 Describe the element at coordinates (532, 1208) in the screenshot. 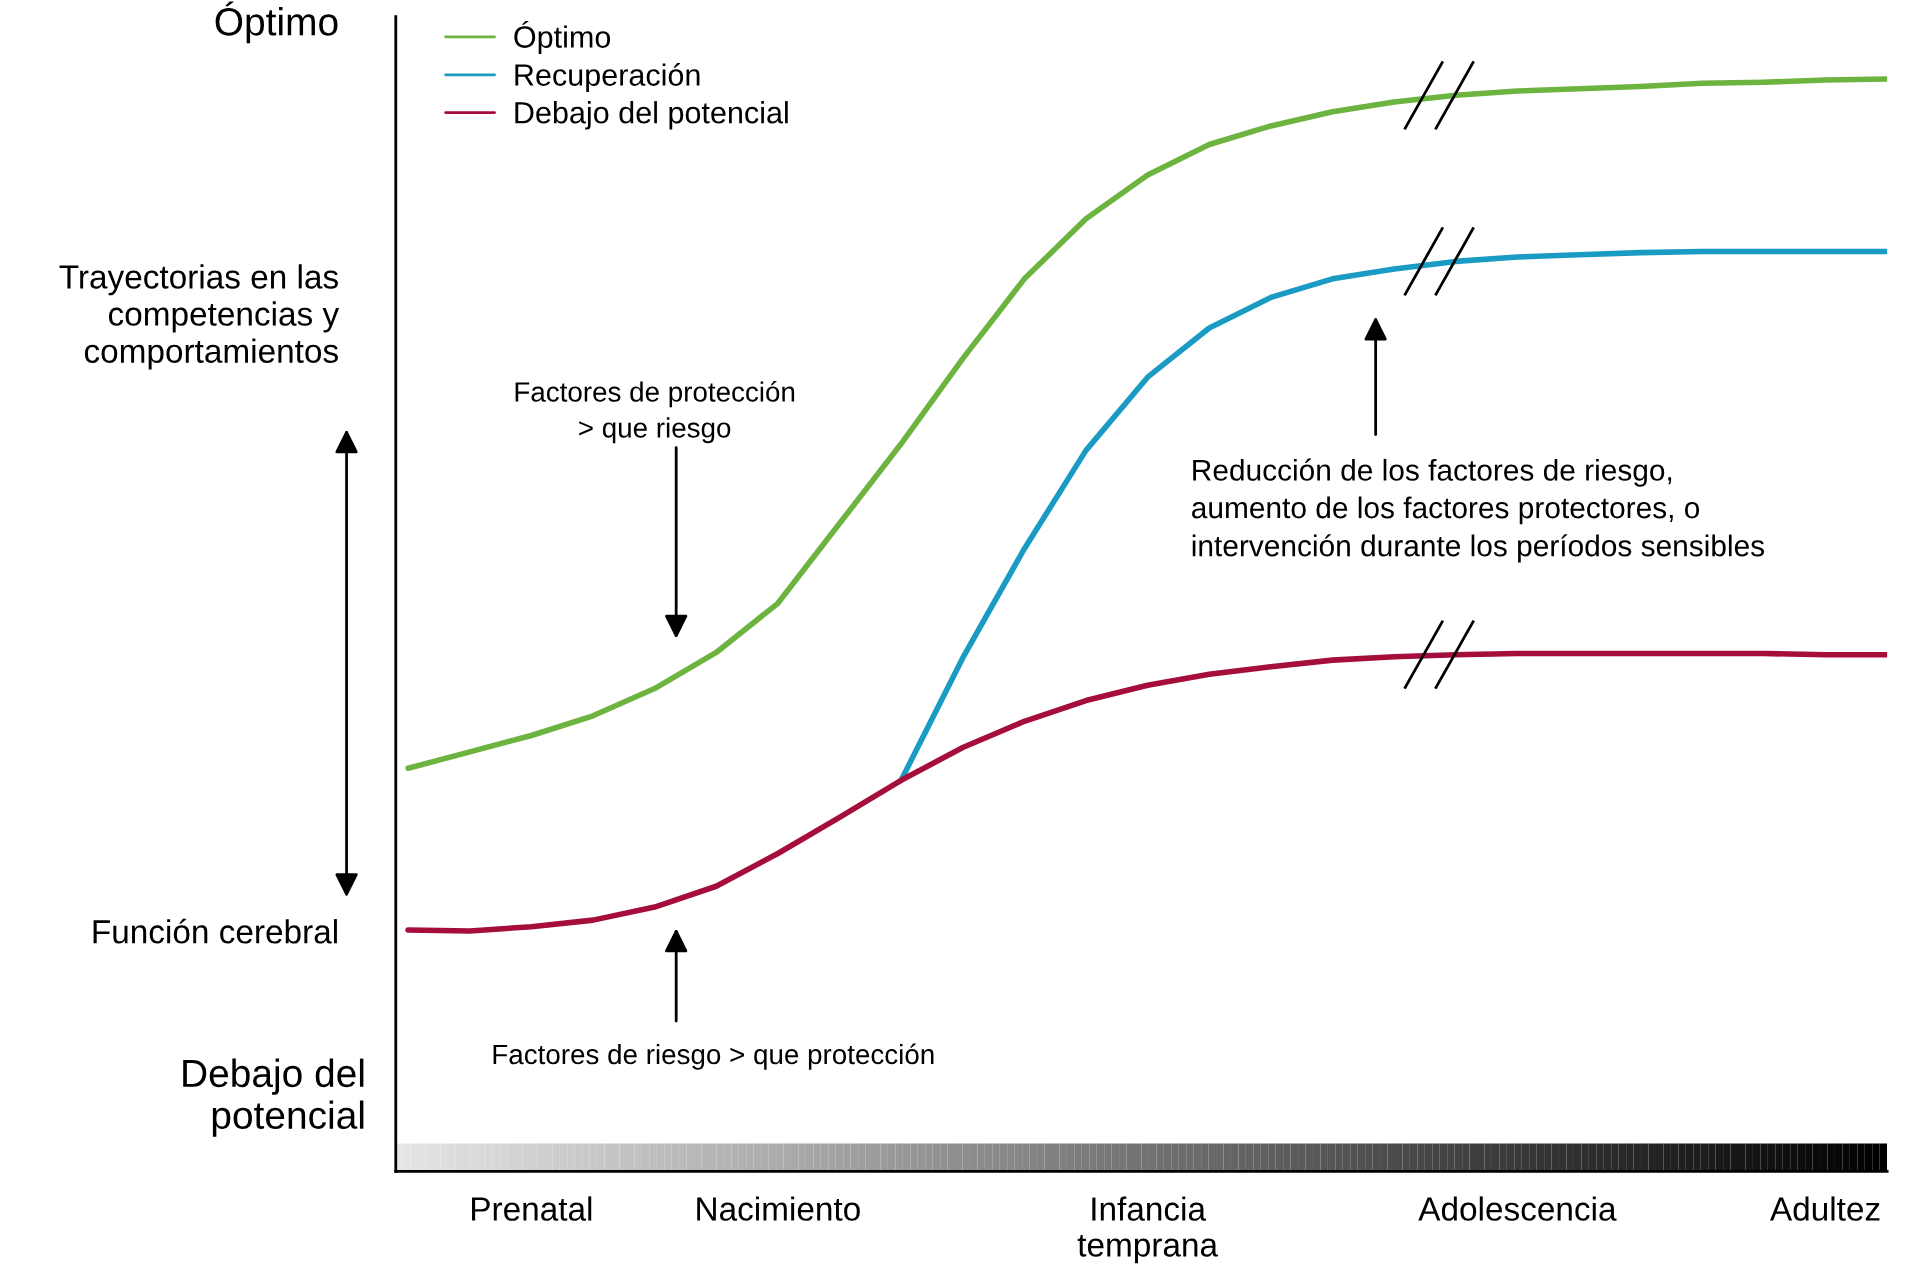

I see `x-tick-label: Prenatal` at that location.